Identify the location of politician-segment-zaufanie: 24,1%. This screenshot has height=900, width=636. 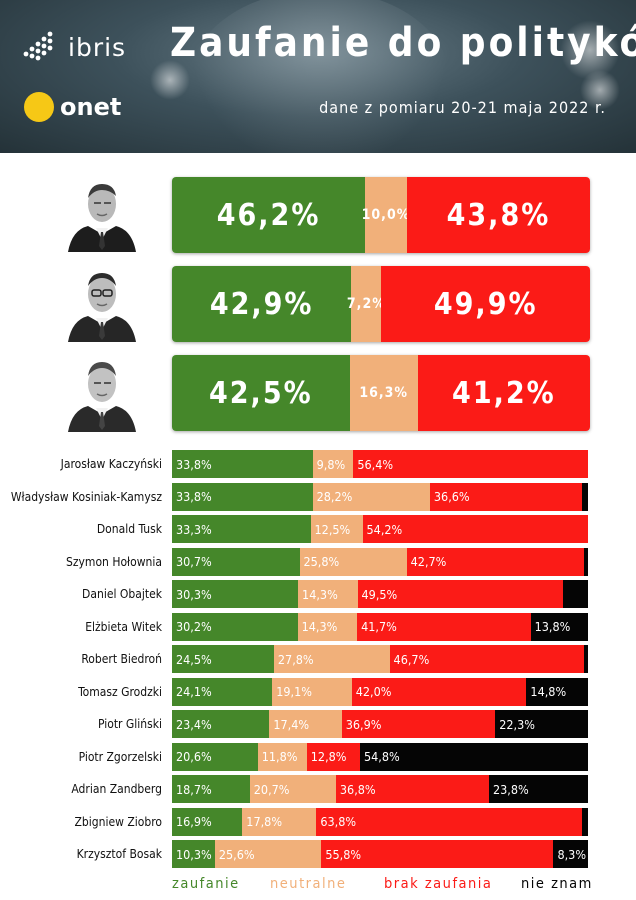
(222, 691).